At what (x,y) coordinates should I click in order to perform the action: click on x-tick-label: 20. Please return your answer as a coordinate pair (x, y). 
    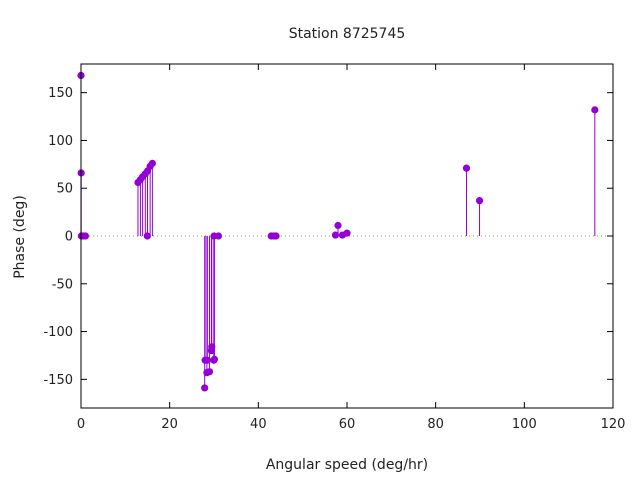
    Looking at the image, I should click on (169, 424).